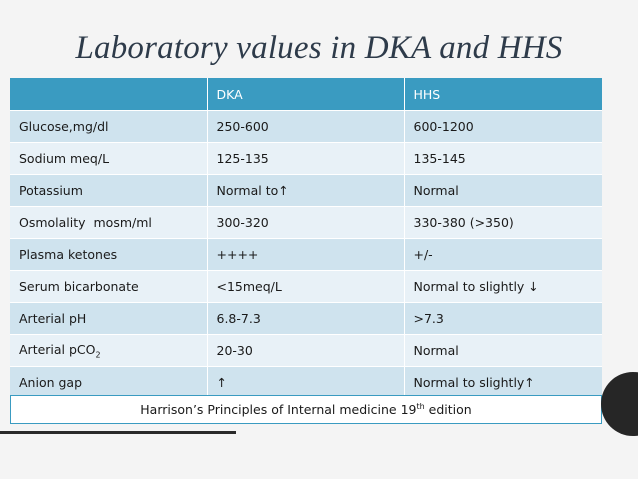  Describe the element at coordinates (109, 158) in the screenshot. I see `row-label: Sodium meq/L` at that location.